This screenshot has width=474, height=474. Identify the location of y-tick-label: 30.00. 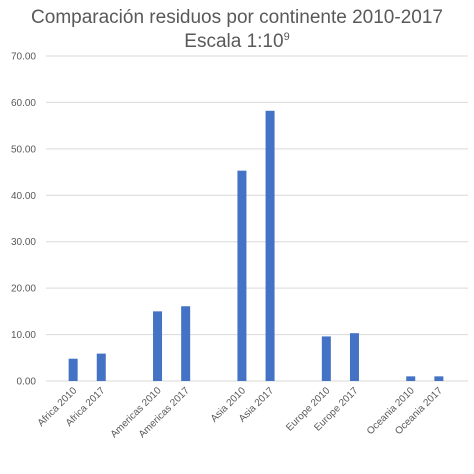
(23, 242).